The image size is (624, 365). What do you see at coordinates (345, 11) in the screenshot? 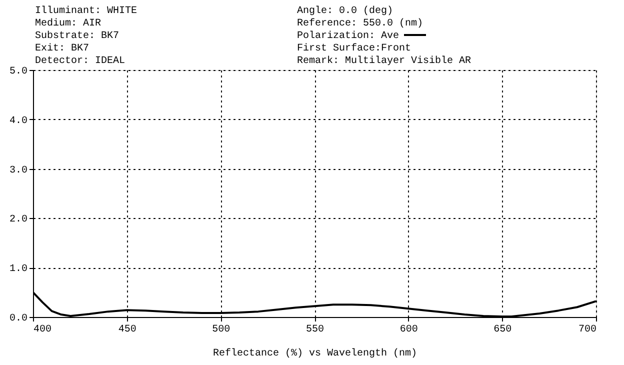
I see `text: Angle: 0.0 (deg)` at bounding box center [345, 11].